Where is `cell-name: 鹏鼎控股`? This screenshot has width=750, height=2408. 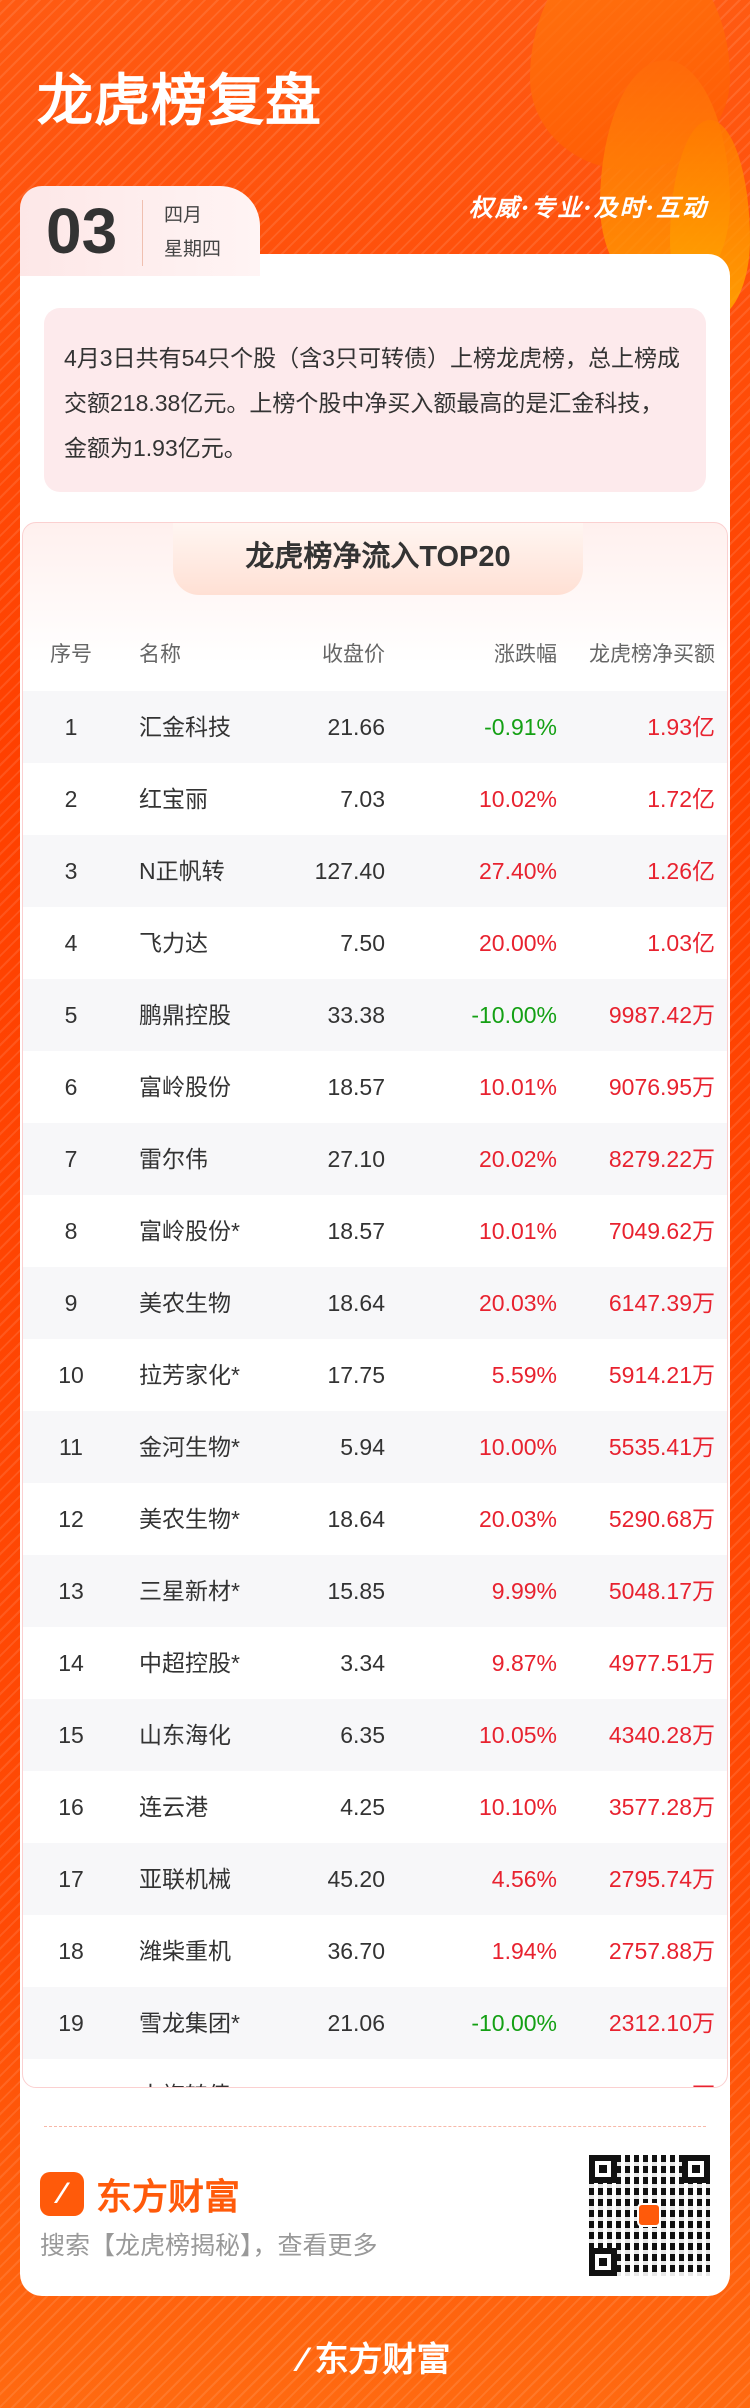
cell-name: 鹏鼎控股 is located at coordinates (185, 1015).